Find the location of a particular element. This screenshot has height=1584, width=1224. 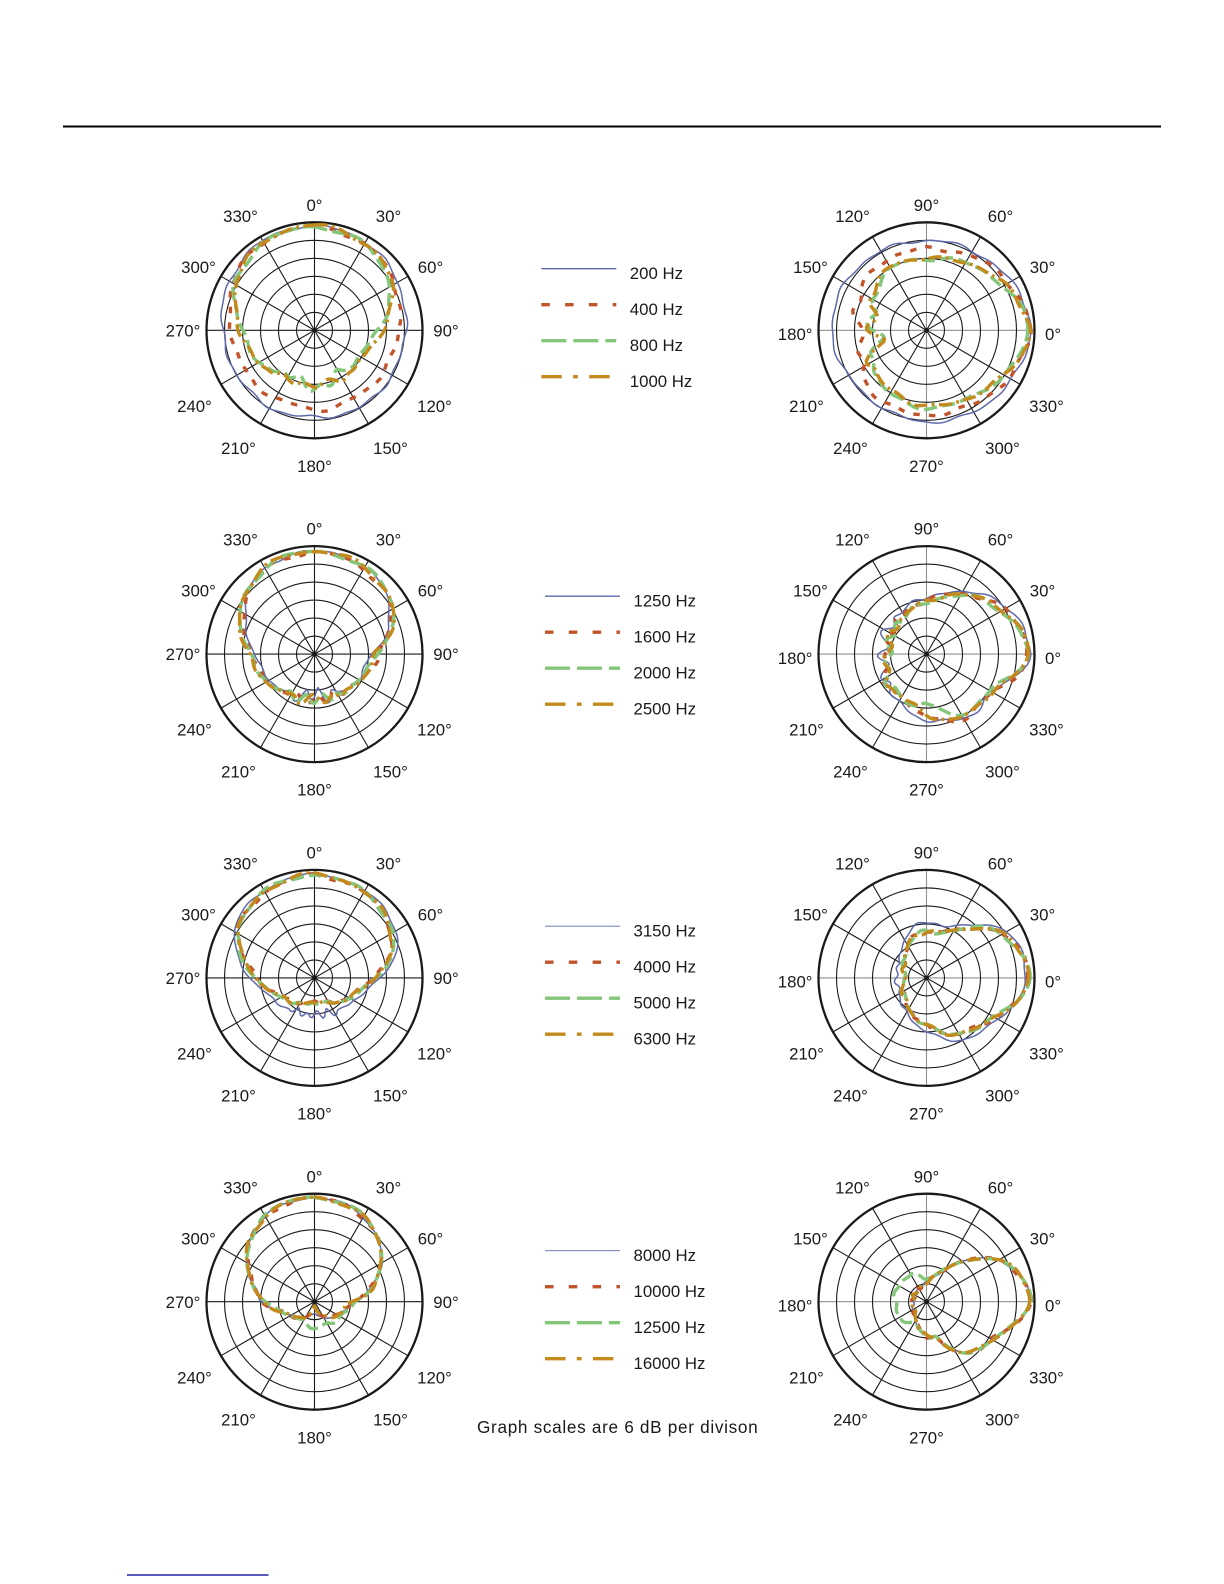

svg-text: 8000 Hz is located at coordinates (665, 1255).